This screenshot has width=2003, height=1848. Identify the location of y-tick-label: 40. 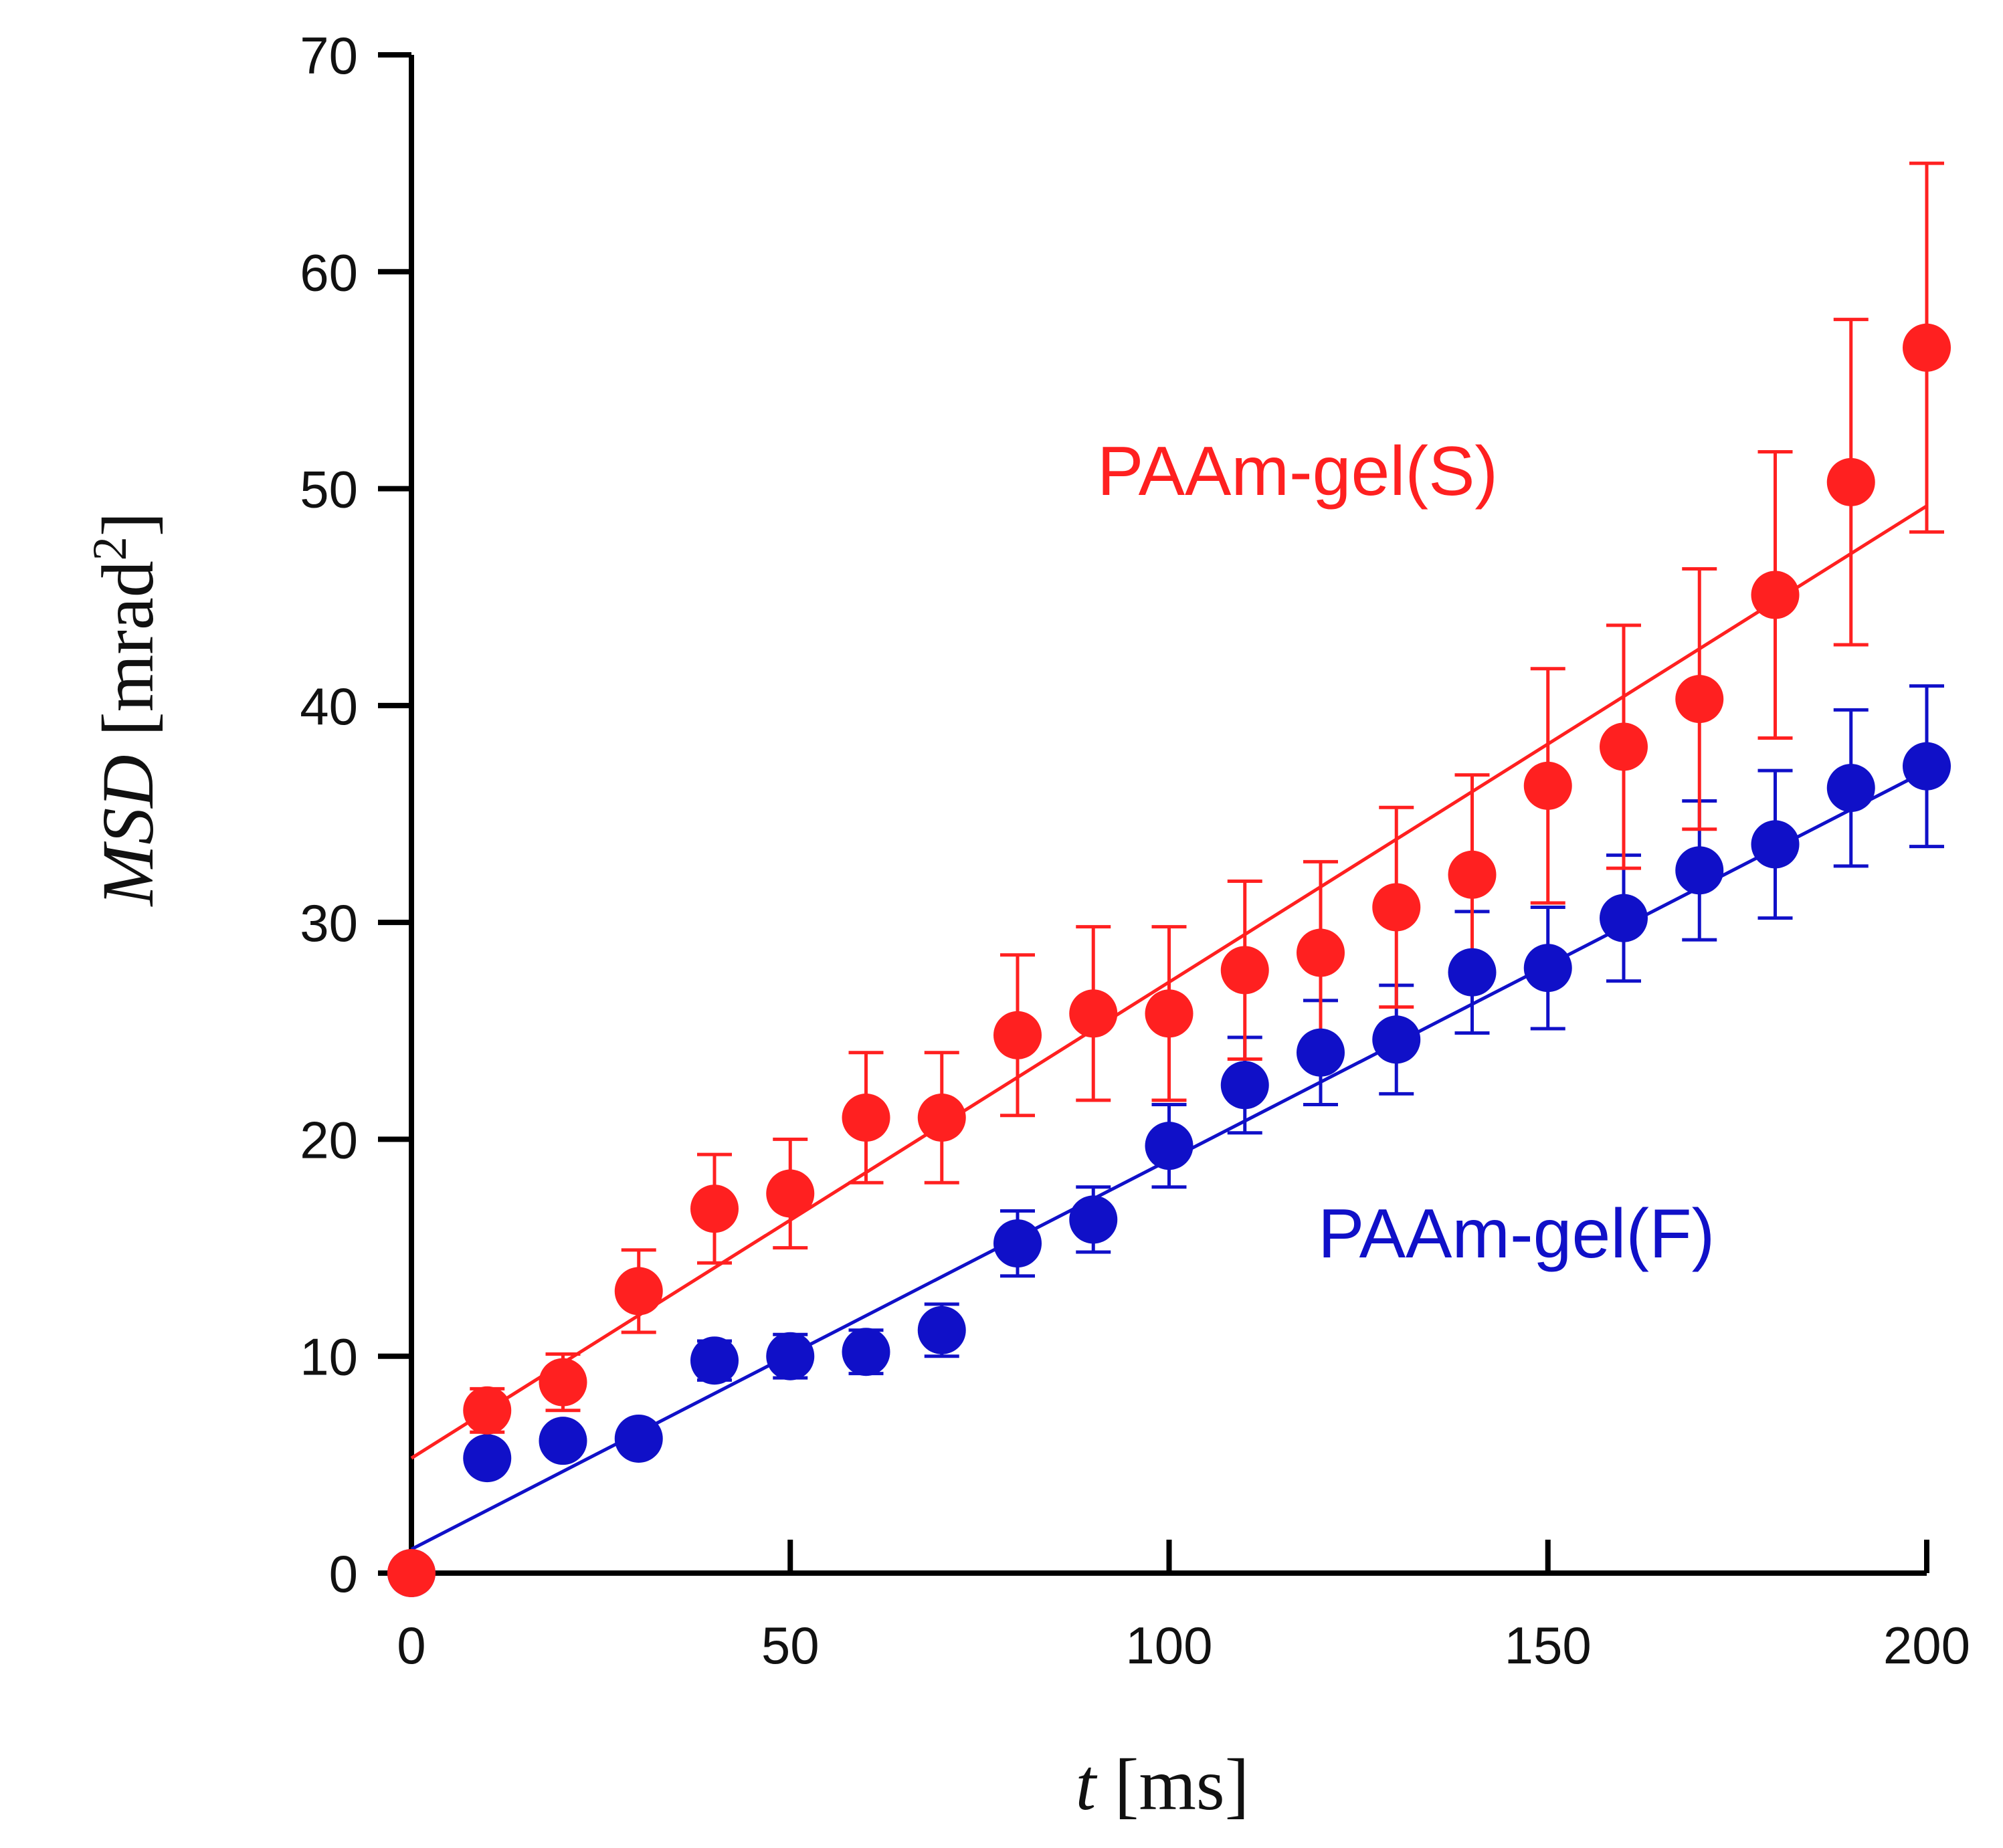
(329, 706).